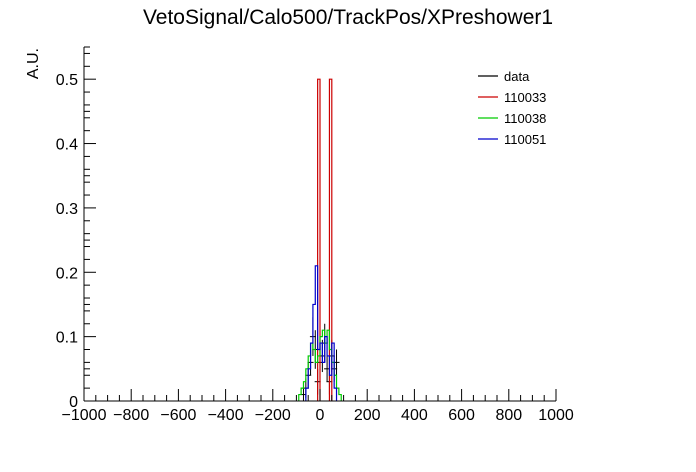 The height and width of the screenshot is (472, 696). I want to click on legend-label: data, so click(517, 76).